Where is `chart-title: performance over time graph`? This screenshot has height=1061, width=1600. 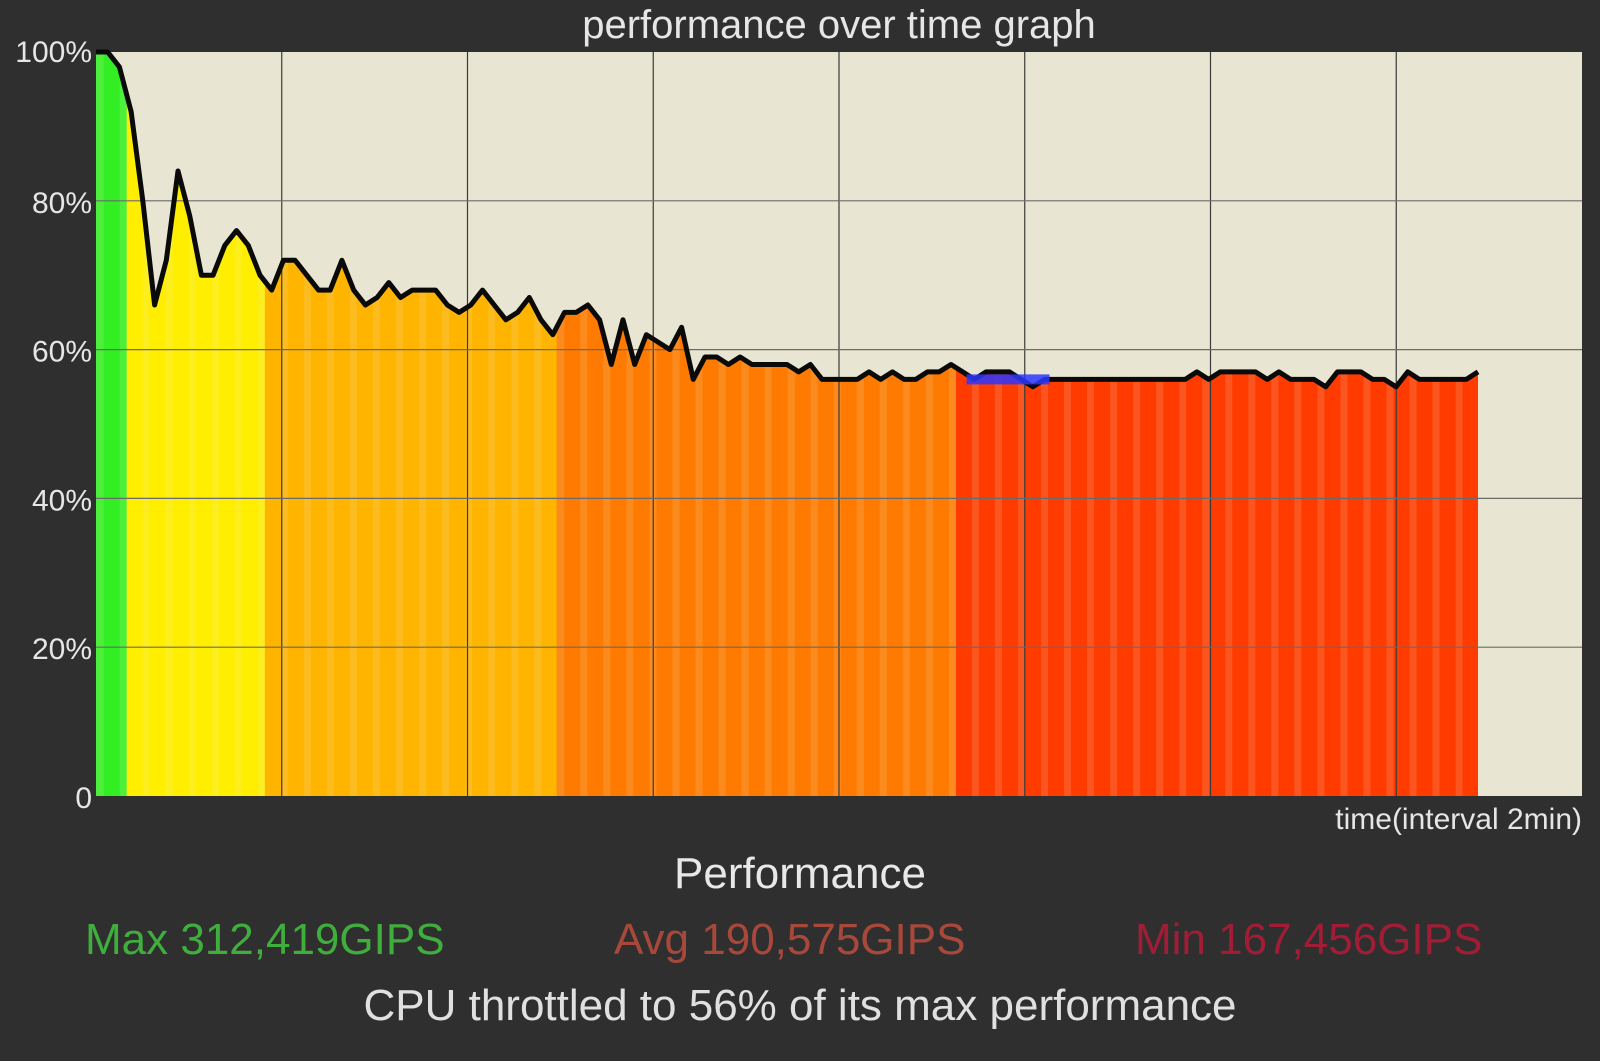 chart-title: performance over time graph is located at coordinates (839, 25).